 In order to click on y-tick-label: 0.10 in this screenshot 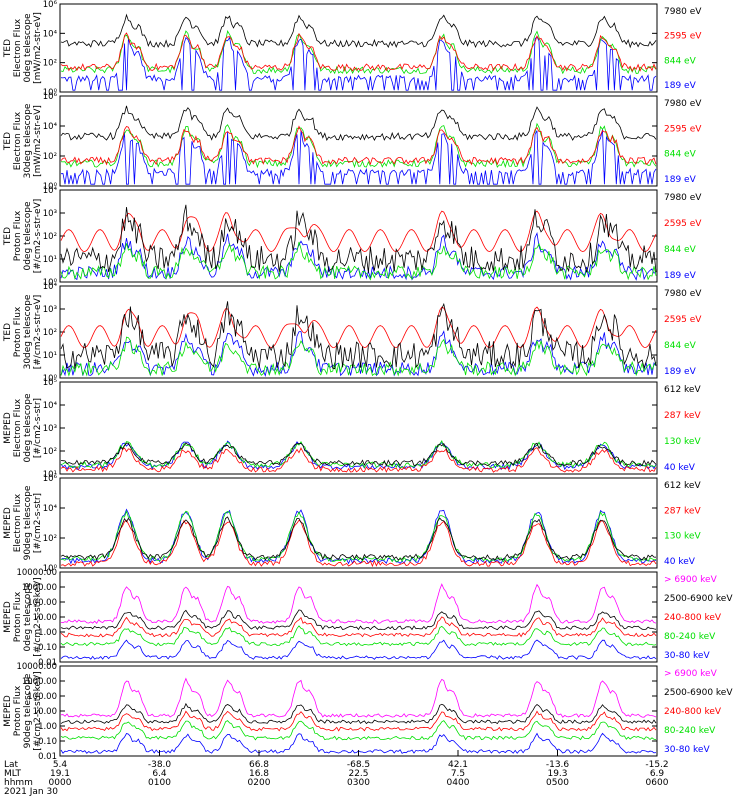, I will do `click(47, 742)`.